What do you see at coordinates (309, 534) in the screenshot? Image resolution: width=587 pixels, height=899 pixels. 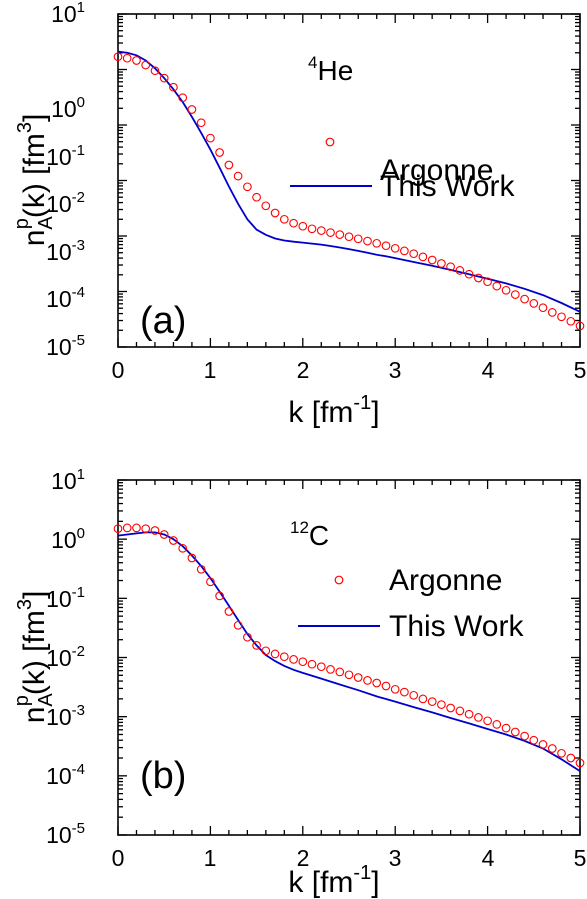 I see `nucleus-label: 12C` at bounding box center [309, 534].